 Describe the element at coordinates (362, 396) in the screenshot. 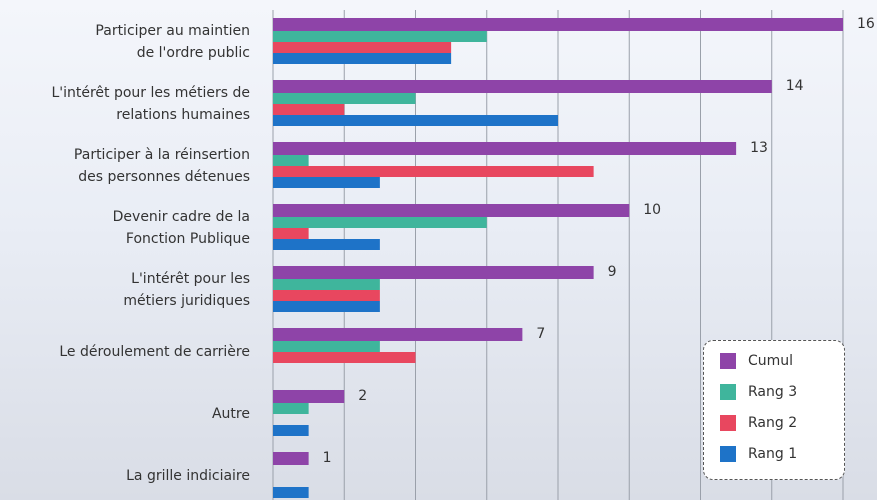

I see `data-label: 2` at that location.